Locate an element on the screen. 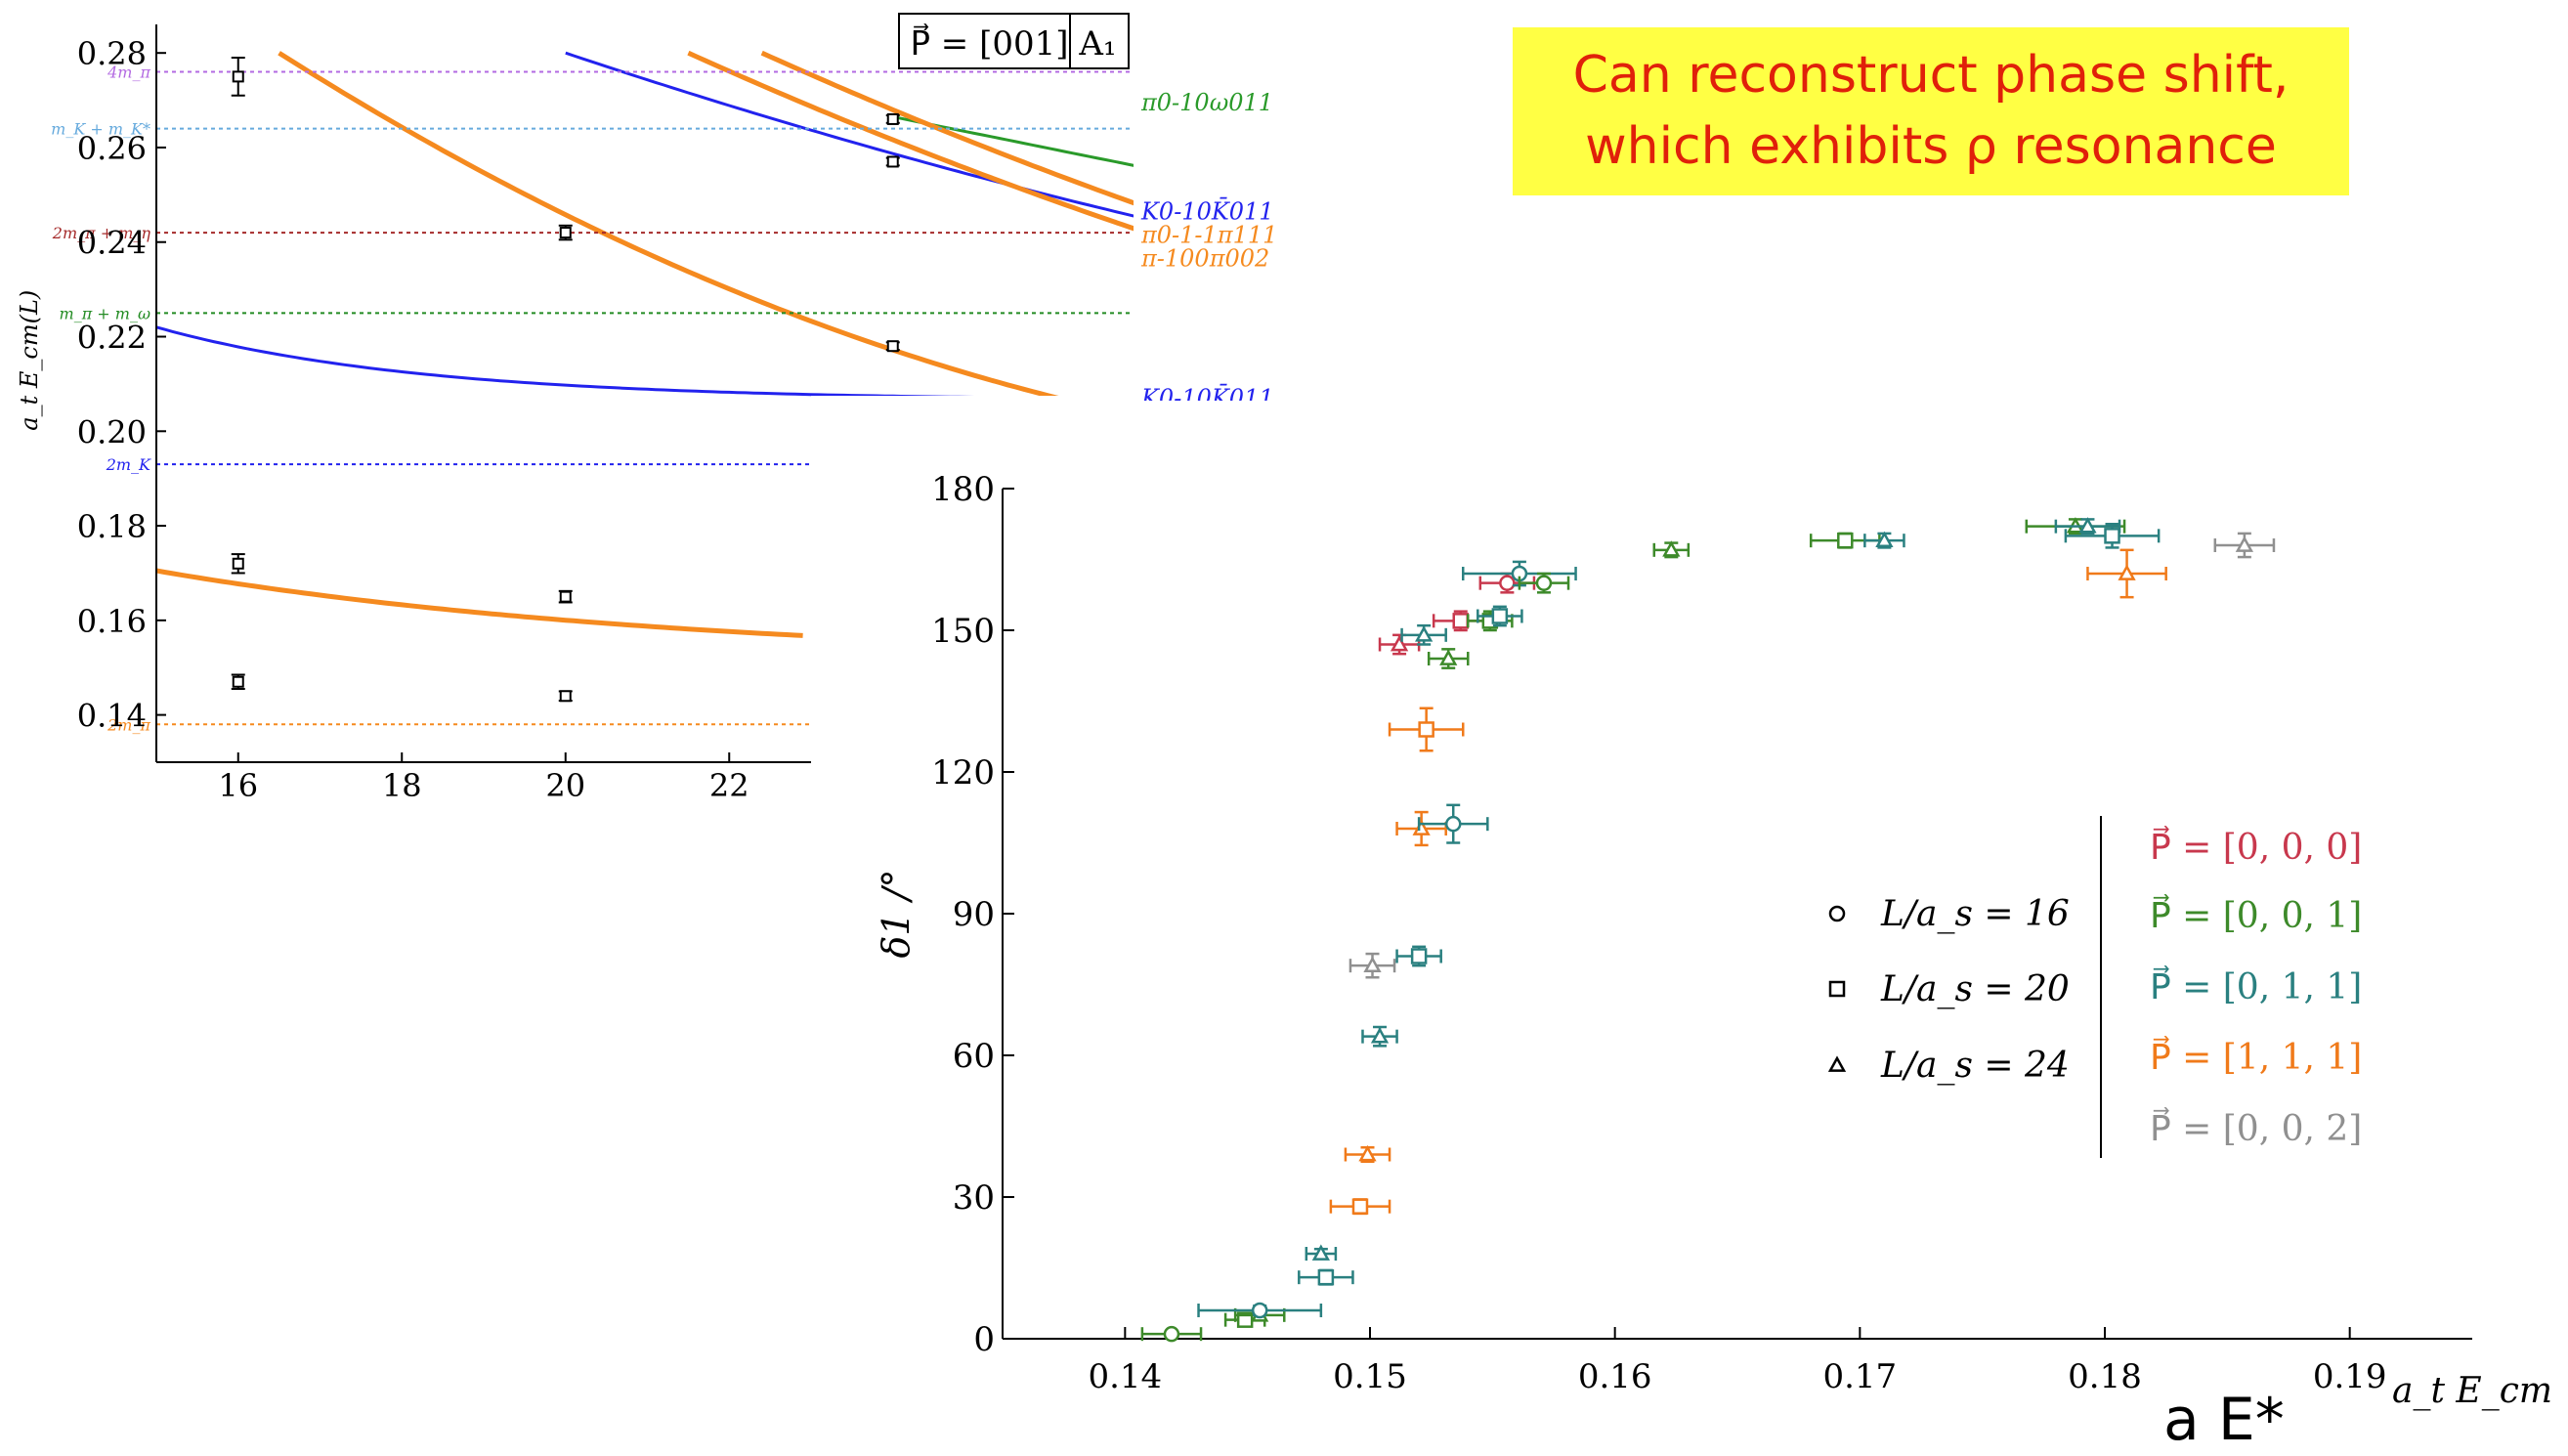 Image resolution: width=2568 pixels, height=1456 pixels. phase-y-axis-label: δ1 /° is located at coordinates (896, 914).